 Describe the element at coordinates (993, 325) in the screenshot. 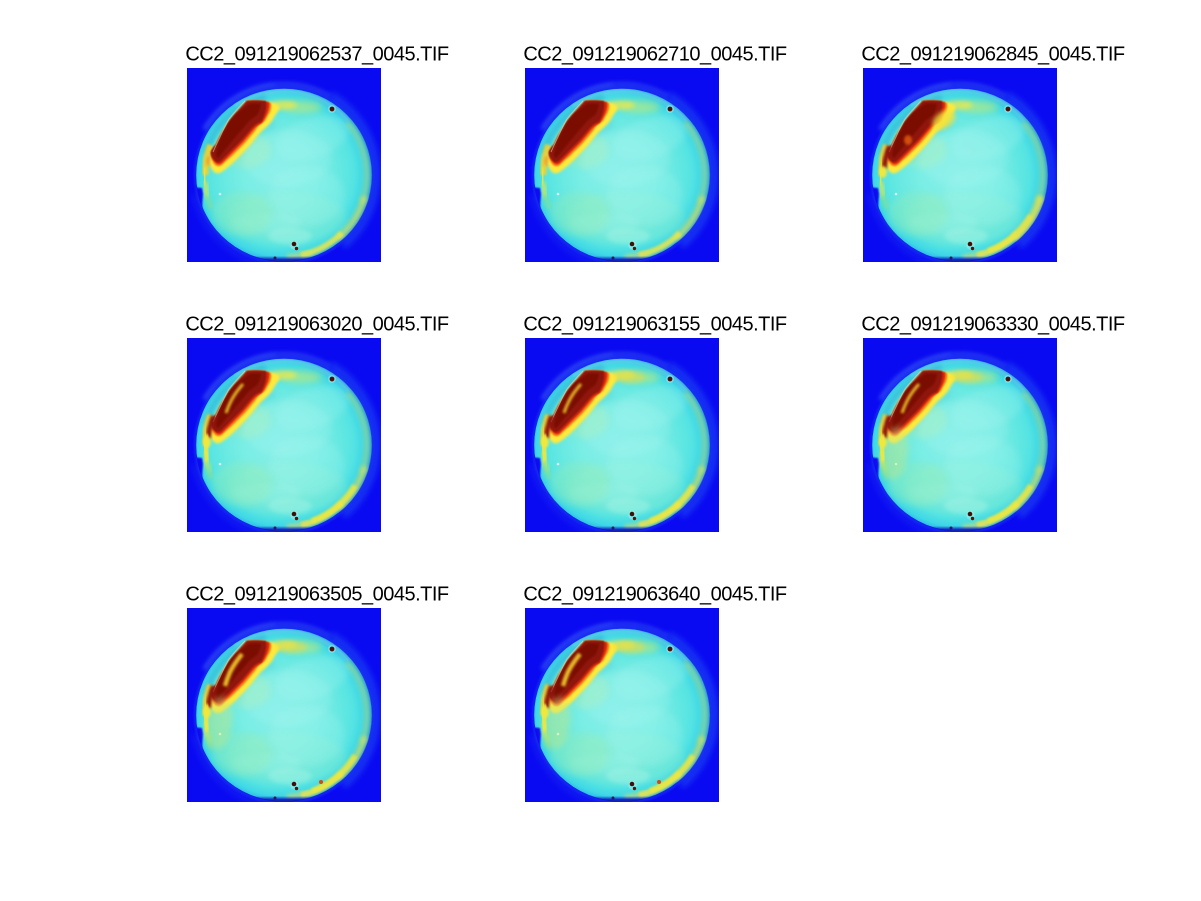

I see `svg-text: CC2_091219063330_0045.TIF` at that location.